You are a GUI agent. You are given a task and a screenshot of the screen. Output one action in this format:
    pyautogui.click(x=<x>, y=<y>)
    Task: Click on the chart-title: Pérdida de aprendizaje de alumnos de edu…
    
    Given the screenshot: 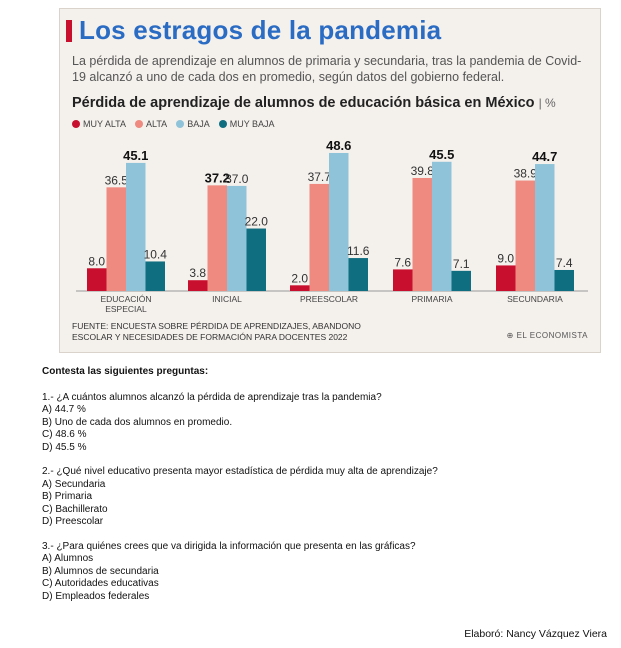 What is the action you would take?
    pyautogui.click(x=314, y=103)
    